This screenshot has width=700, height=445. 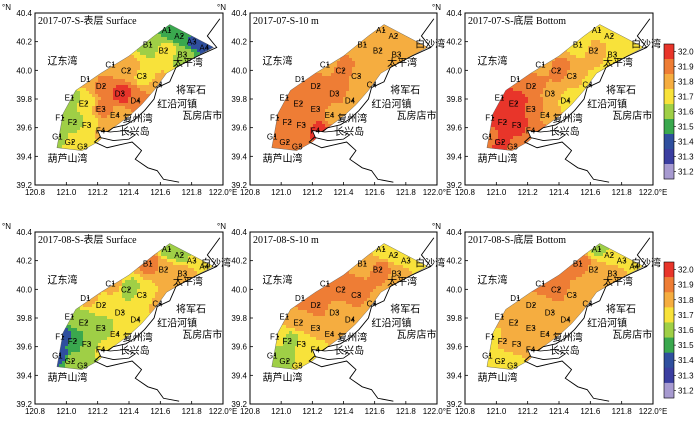 What do you see at coordinates (330, 115) in the screenshot?
I see `station-label-e4: E4` at bounding box center [330, 115].